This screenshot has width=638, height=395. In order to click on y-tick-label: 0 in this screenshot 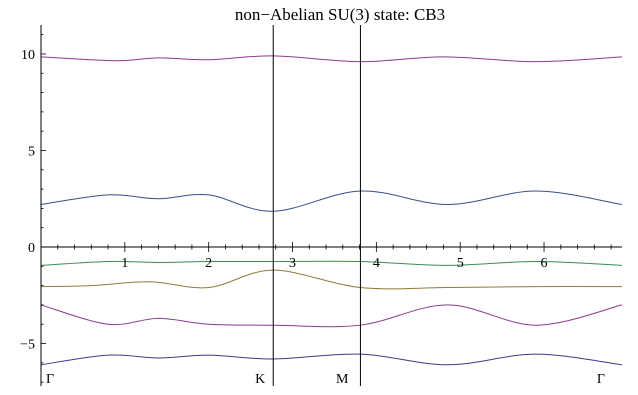, I will do `click(31, 248)`.